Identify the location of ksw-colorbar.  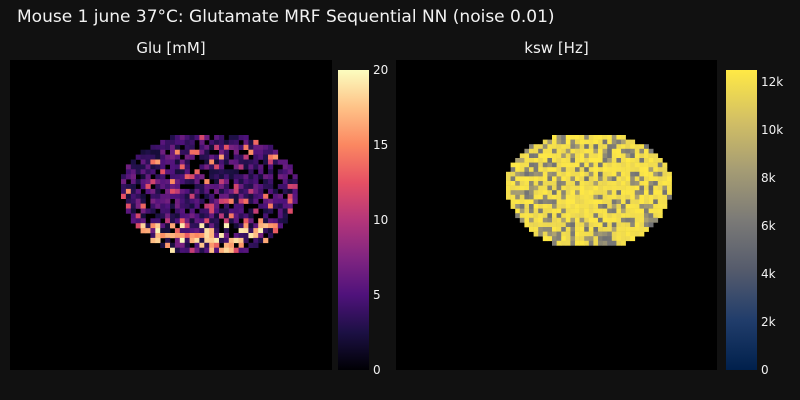
(741, 220).